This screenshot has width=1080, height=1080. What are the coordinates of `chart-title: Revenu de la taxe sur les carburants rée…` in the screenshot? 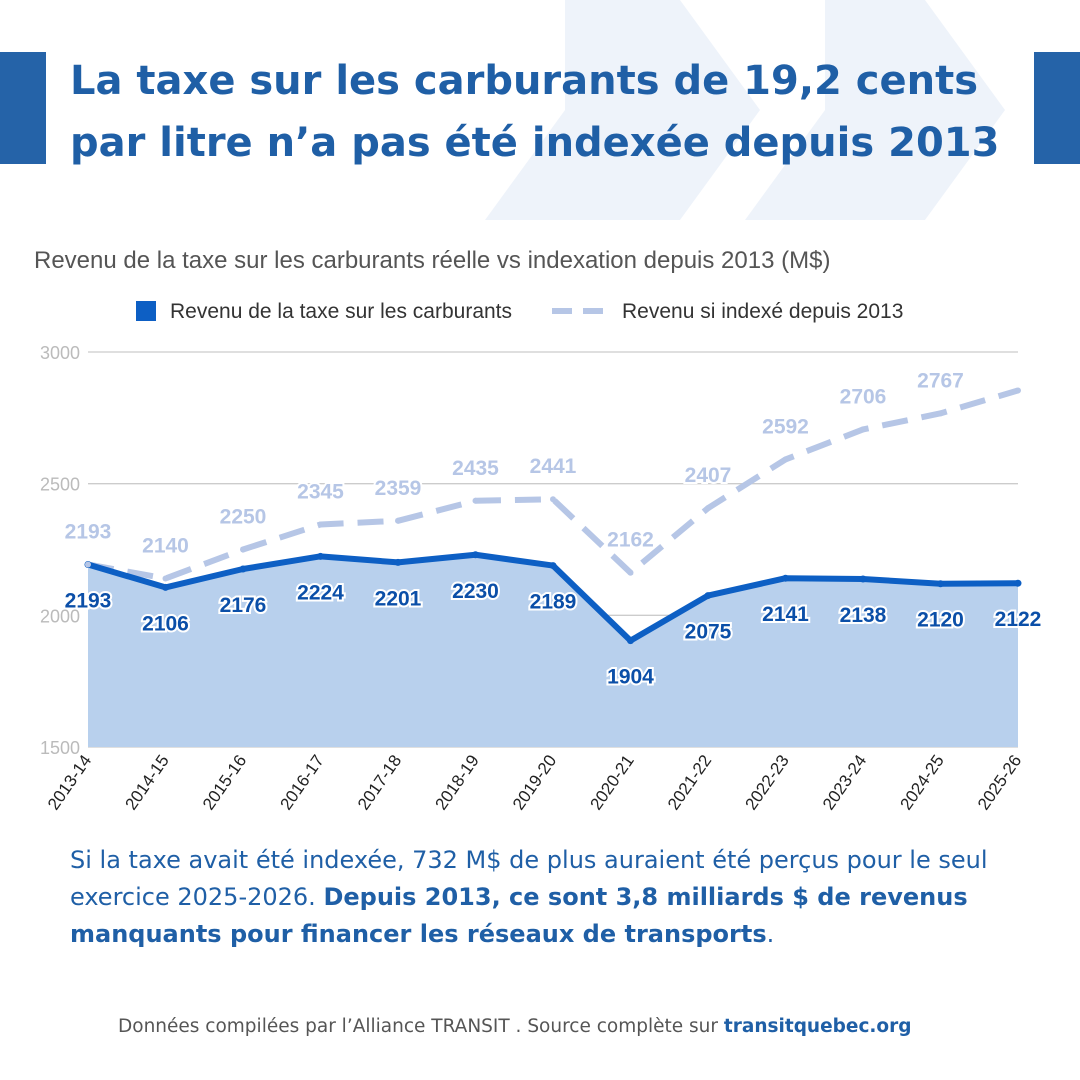 It's located at (432, 260).